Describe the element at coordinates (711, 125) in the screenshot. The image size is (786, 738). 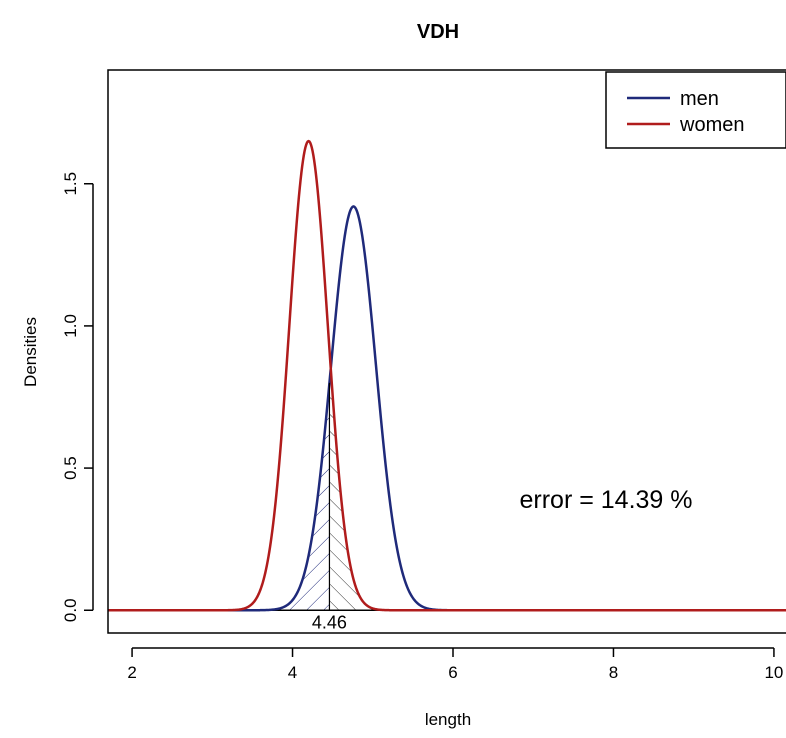
I see `legend-label-women: women` at that location.